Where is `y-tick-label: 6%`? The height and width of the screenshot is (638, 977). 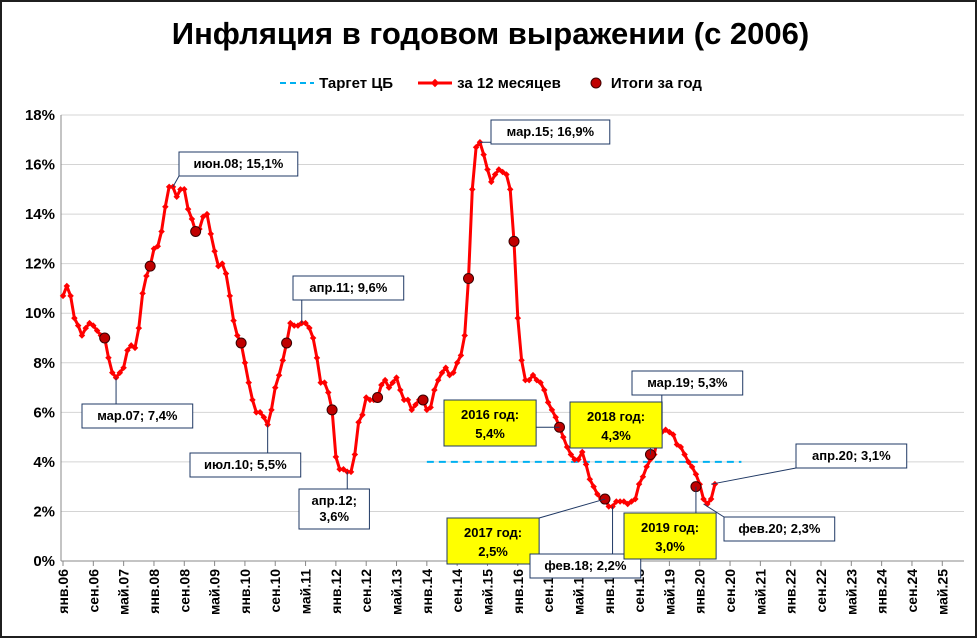 y-tick-label: 6% is located at coordinates (44, 412).